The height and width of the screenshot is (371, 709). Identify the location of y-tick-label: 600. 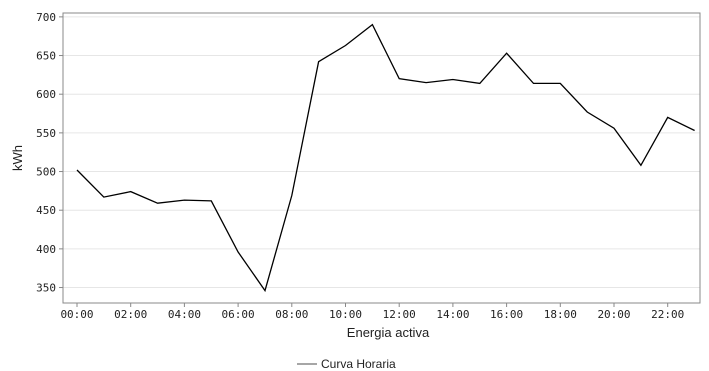
(46, 94).